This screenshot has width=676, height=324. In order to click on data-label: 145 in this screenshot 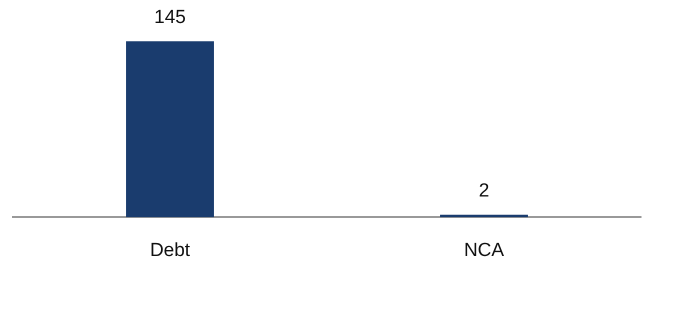, I will do `click(170, 17)`.